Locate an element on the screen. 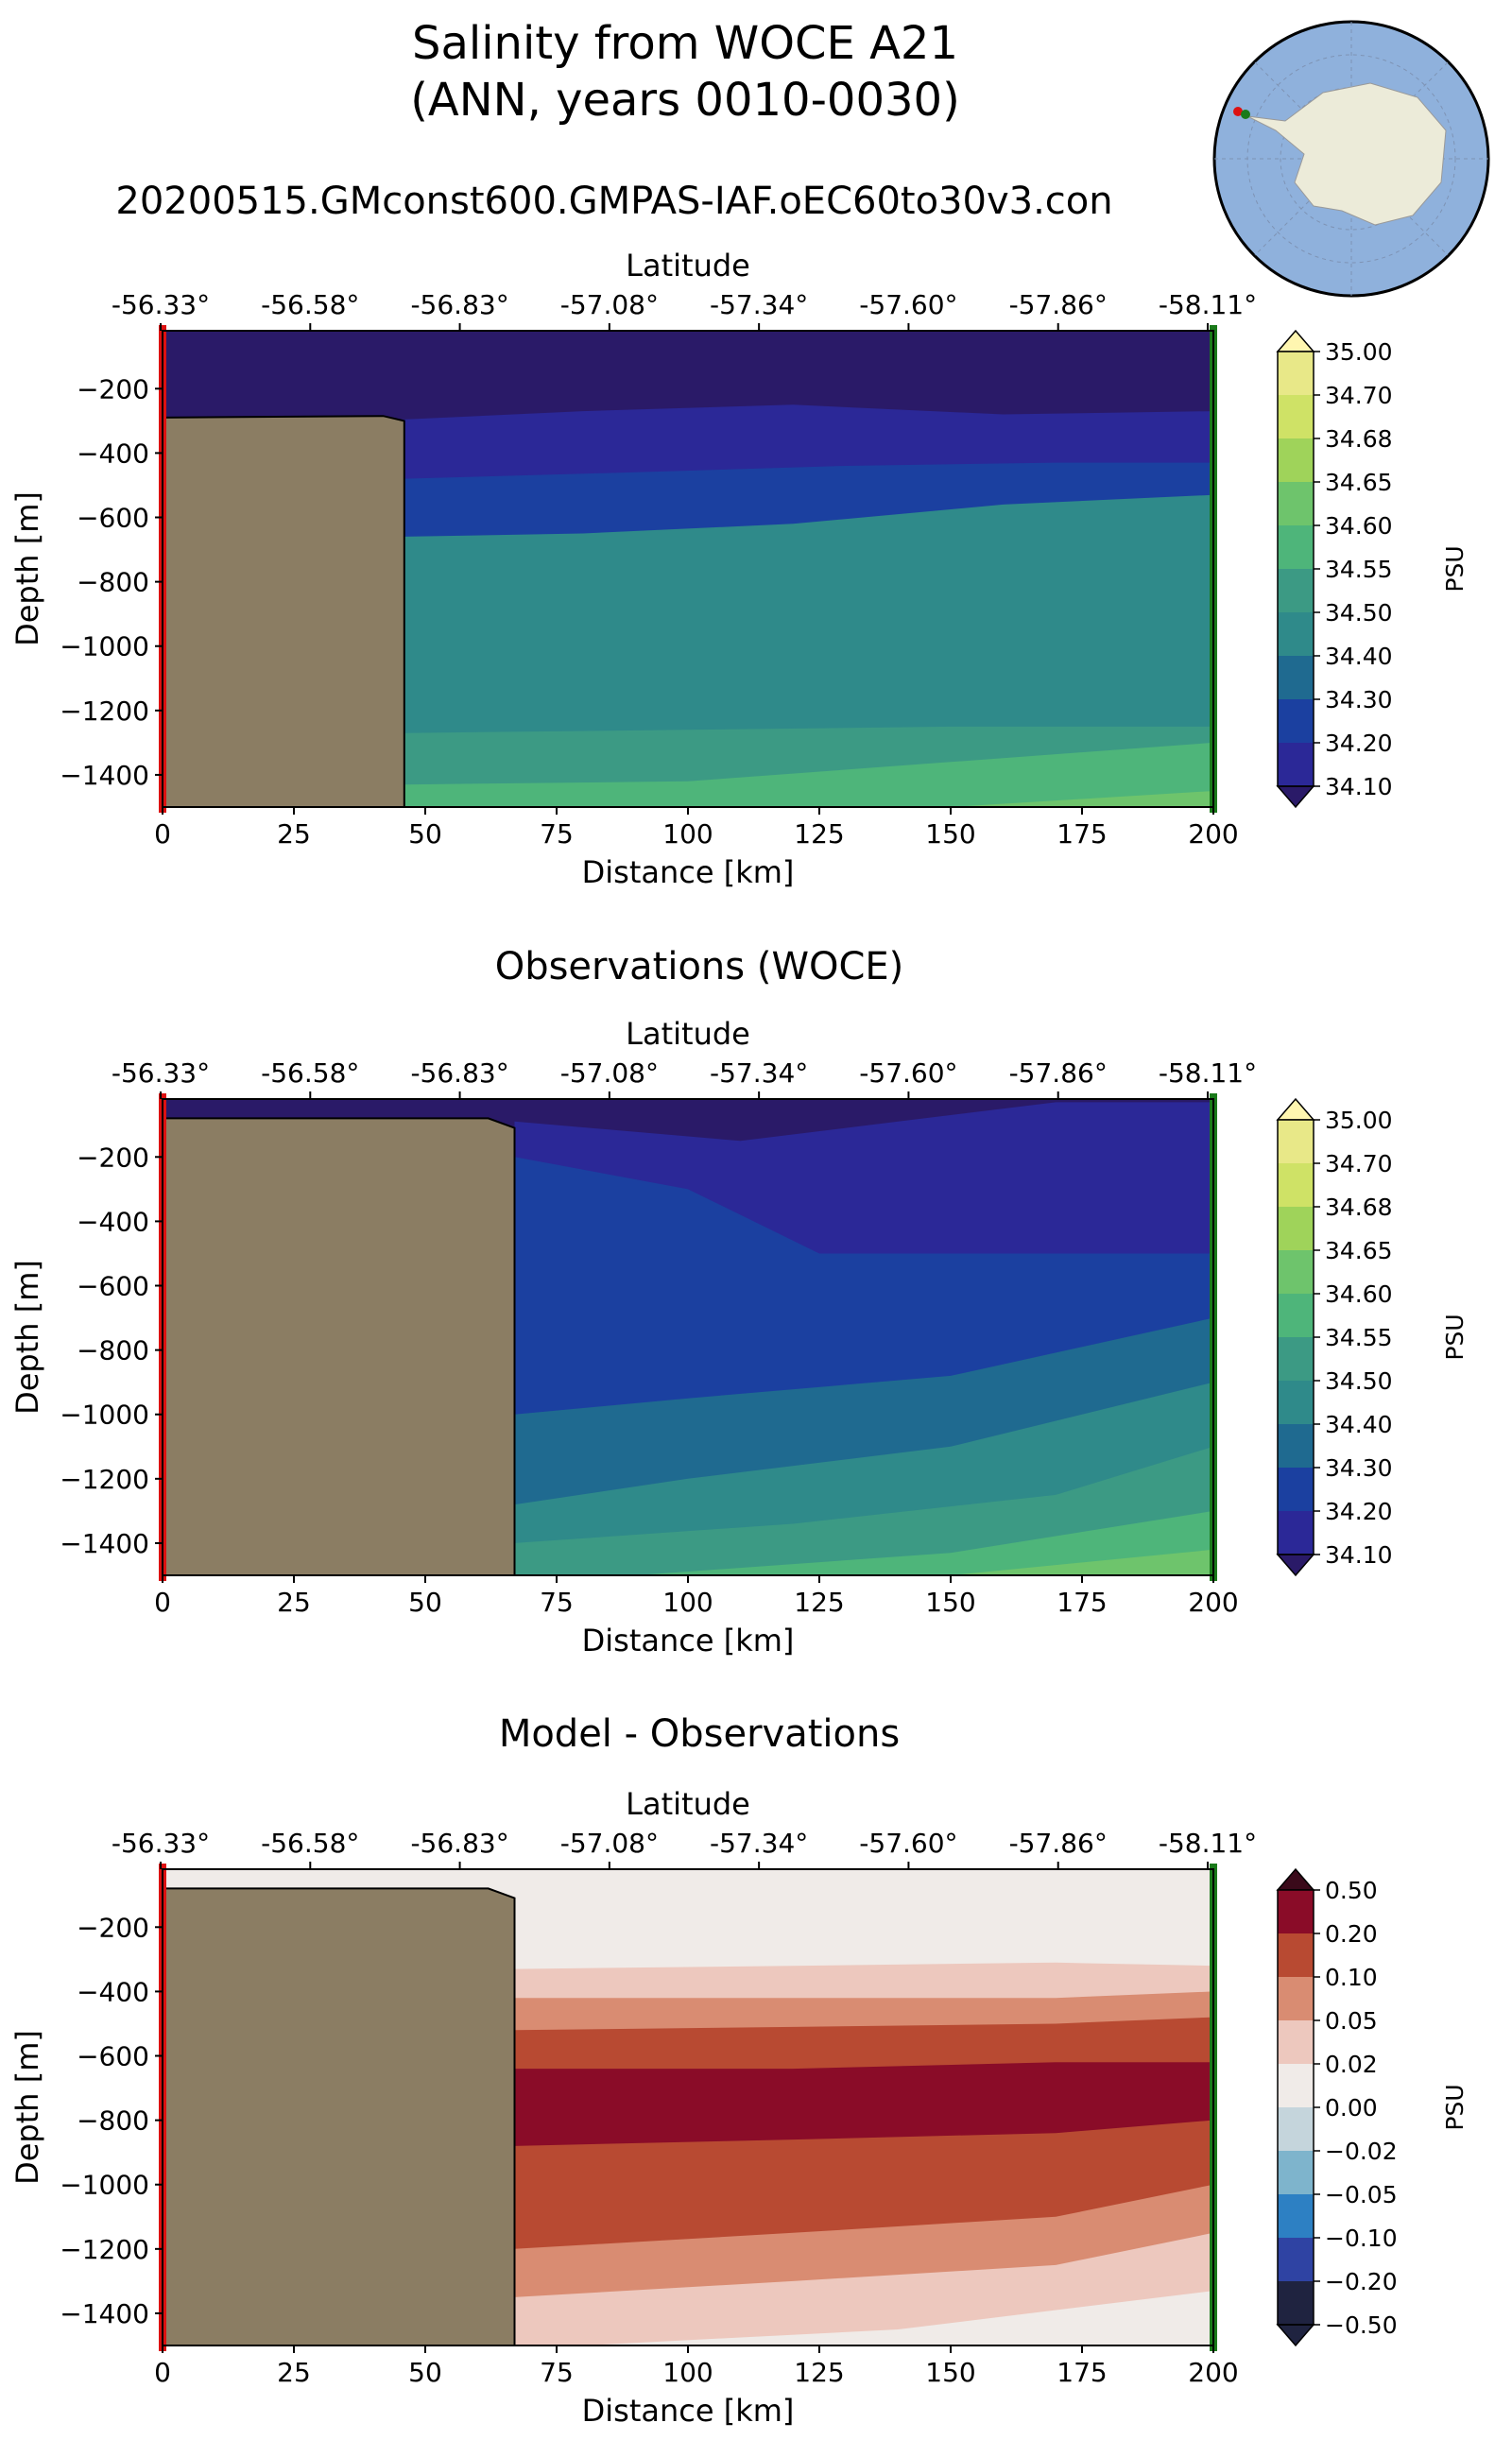 The image size is (1512, 2457). panel2-ytick-label: −1000 is located at coordinates (104, 1415).